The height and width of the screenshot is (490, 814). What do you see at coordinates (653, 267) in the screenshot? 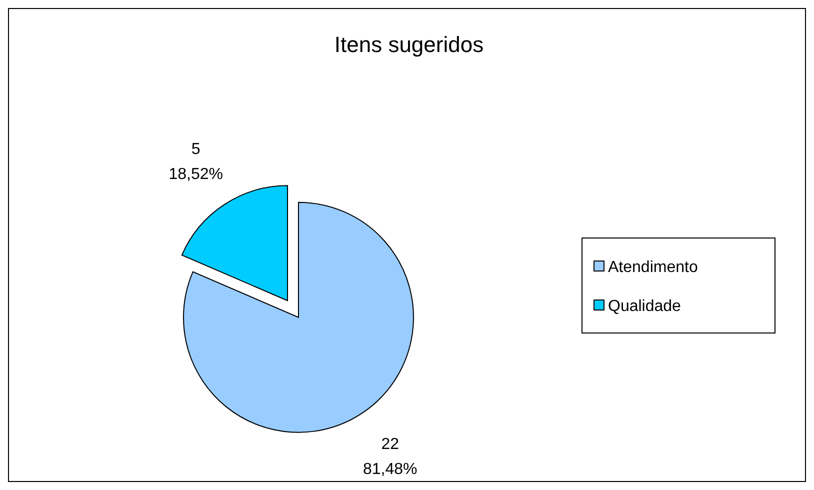
I see `legend-label: Atendimento` at bounding box center [653, 267].